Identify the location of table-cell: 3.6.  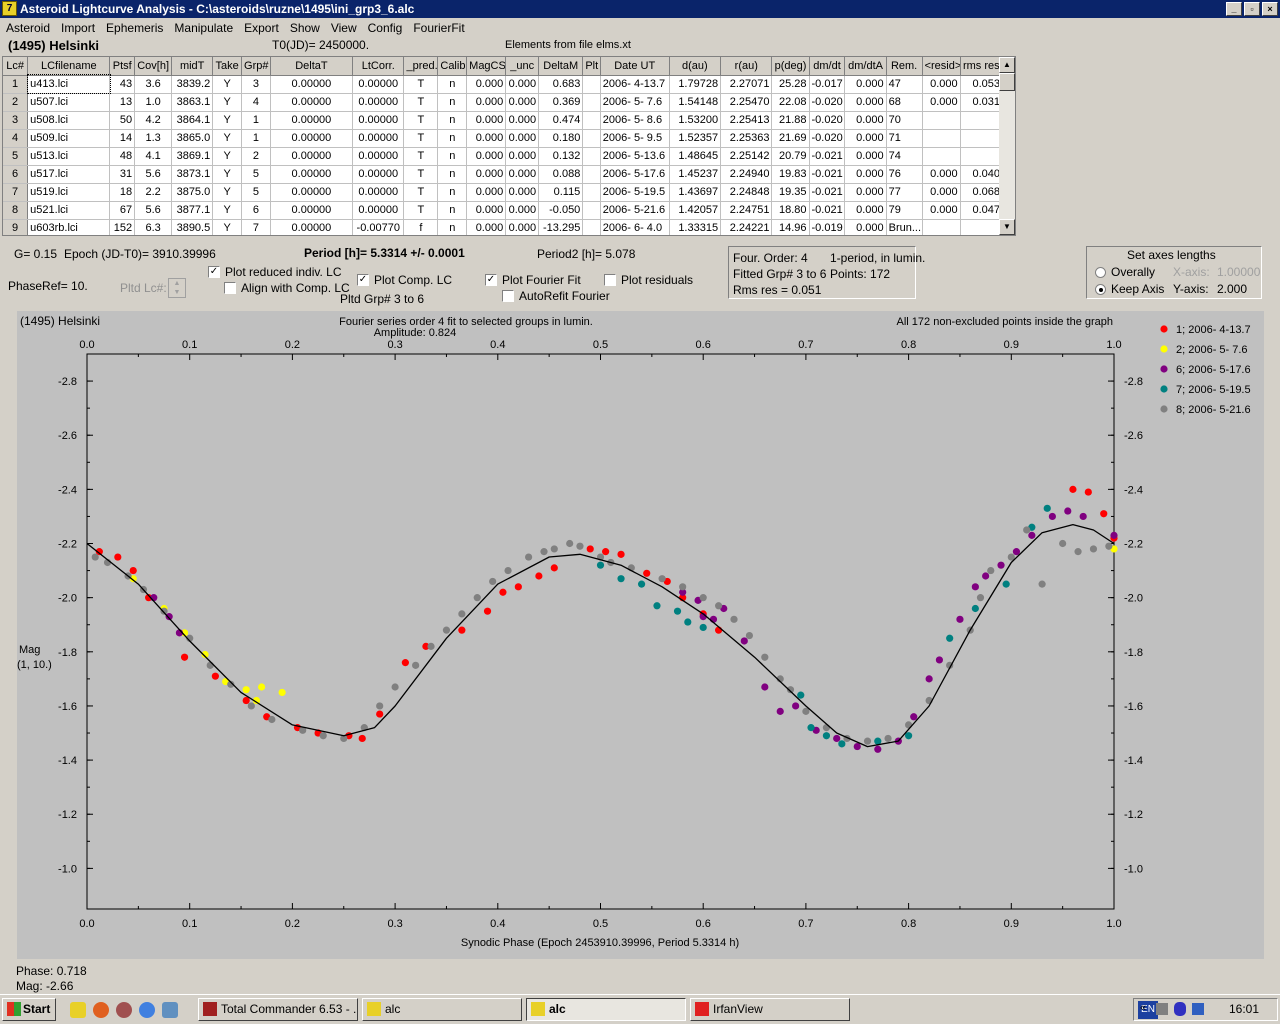
(153, 84).